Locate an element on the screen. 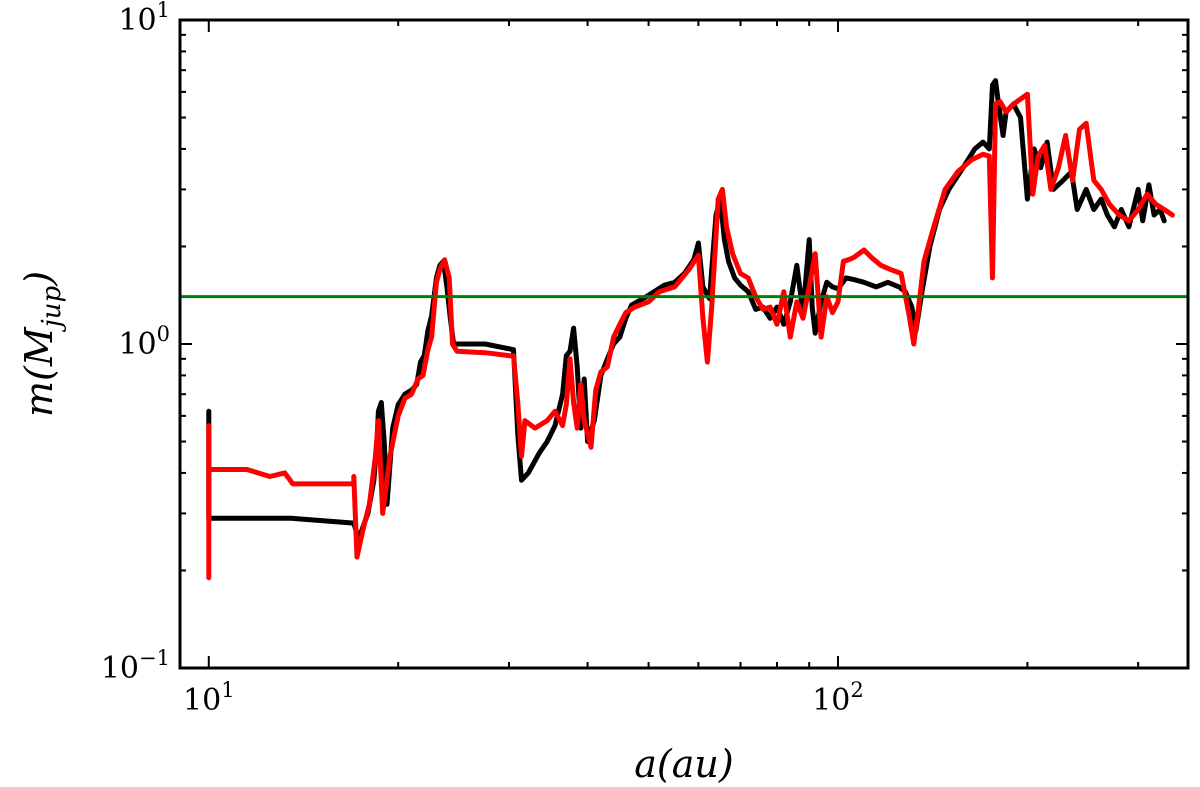 The height and width of the screenshot is (787, 1200). y-tick-label: 10¹ is located at coordinates (144, 19).